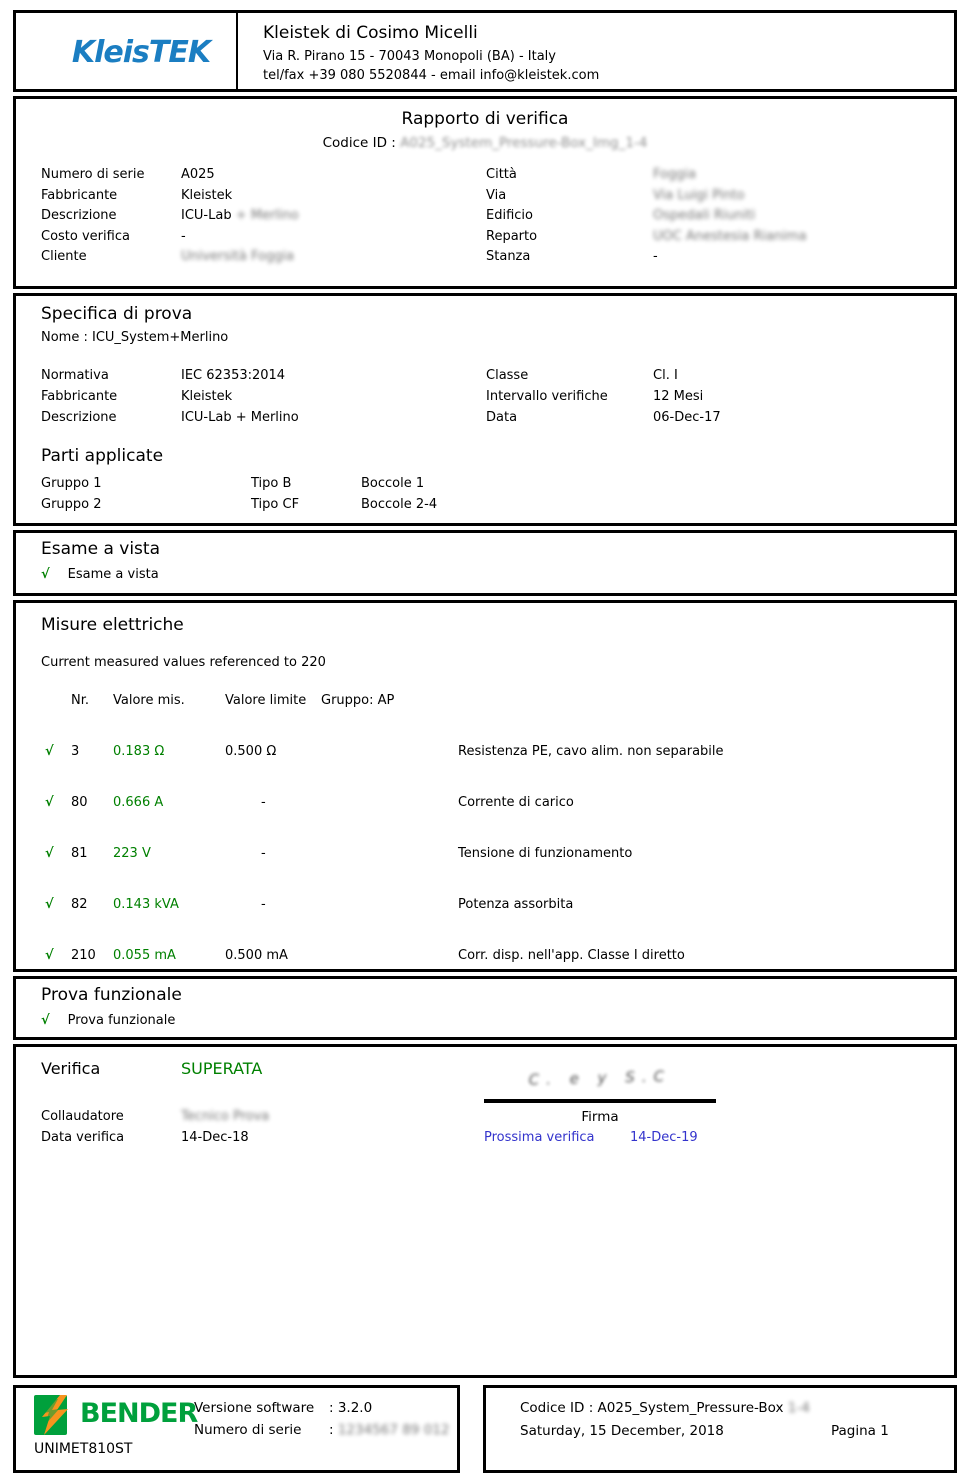 This screenshot has width=973, height=1483. I want to click on signature-line, so click(600, 1101).